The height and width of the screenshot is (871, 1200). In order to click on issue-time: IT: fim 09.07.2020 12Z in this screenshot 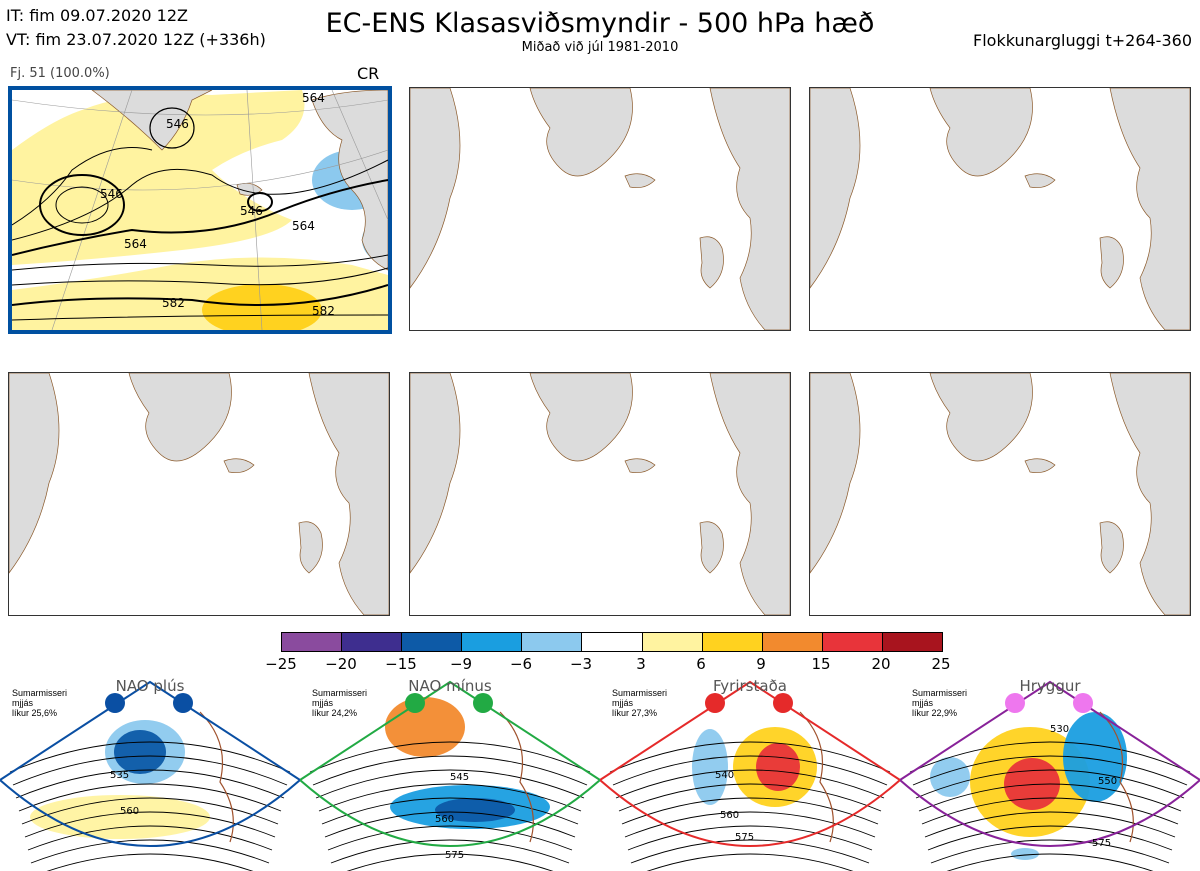, I will do `click(97, 15)`.